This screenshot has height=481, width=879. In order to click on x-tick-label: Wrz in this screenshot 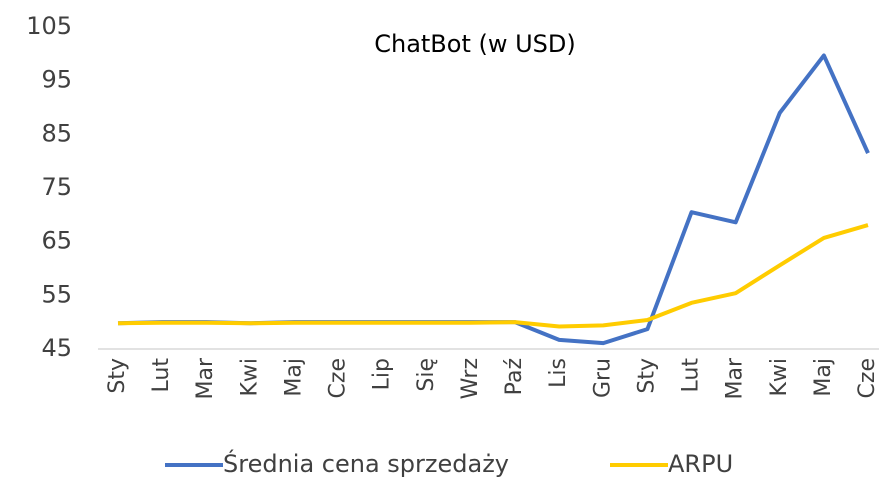, I will do `click(470, 378)`.